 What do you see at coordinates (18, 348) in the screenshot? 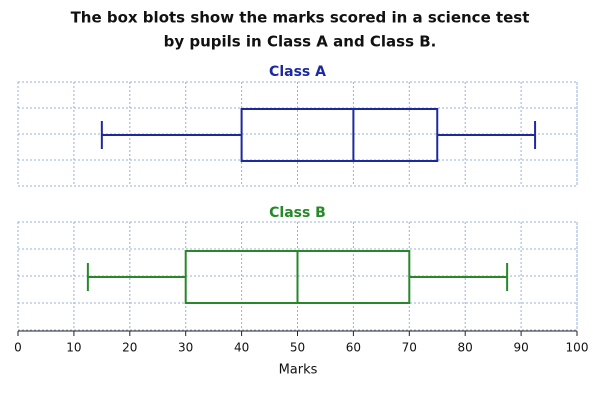
I see `x-tick-label: 0` at bounding box center [18, 348].